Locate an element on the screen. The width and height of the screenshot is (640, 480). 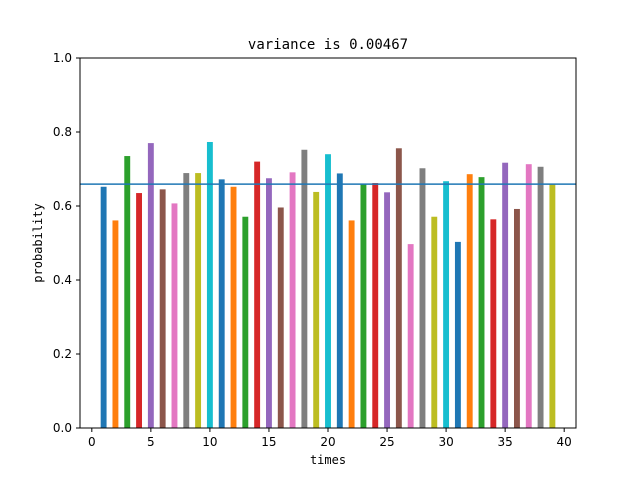
x-tick-label-25: 25 is located at coordinates (386, 442).